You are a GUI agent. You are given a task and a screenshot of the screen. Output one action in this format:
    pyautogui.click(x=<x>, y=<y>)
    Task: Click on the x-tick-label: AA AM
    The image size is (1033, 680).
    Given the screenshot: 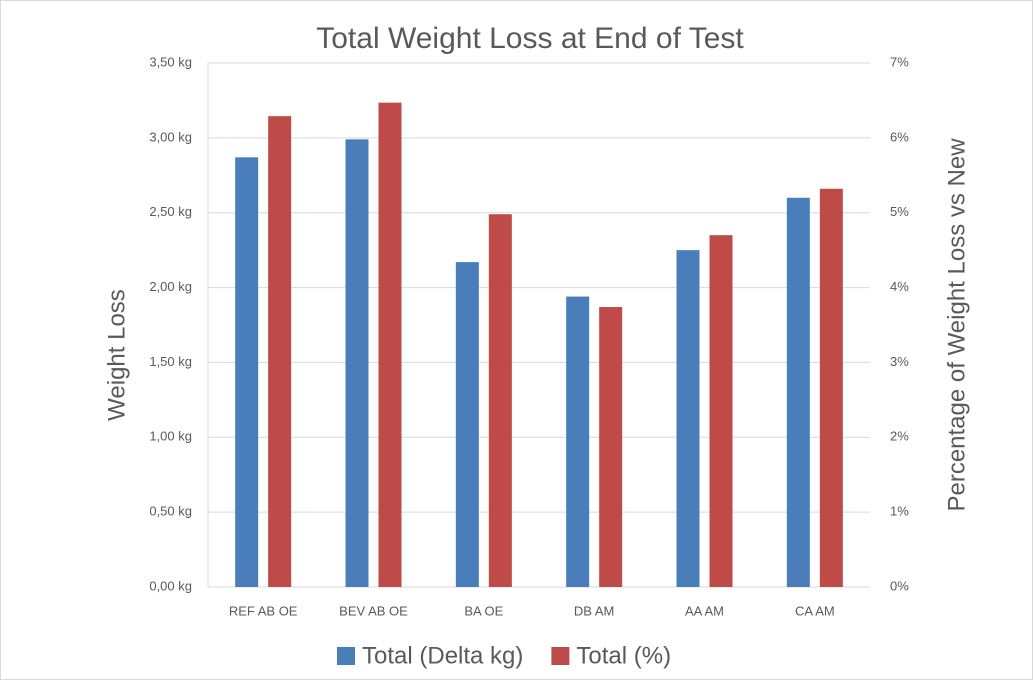 What is the action you would take?
    pyautogui.click(x=704, y=610)
    